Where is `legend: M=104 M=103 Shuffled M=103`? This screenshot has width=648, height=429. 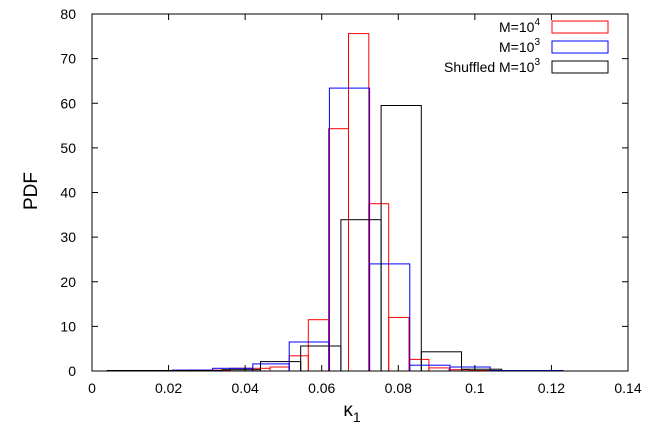
legend: M=104 M=103 Shuffled M=103 is located at coordinates (526, 46).